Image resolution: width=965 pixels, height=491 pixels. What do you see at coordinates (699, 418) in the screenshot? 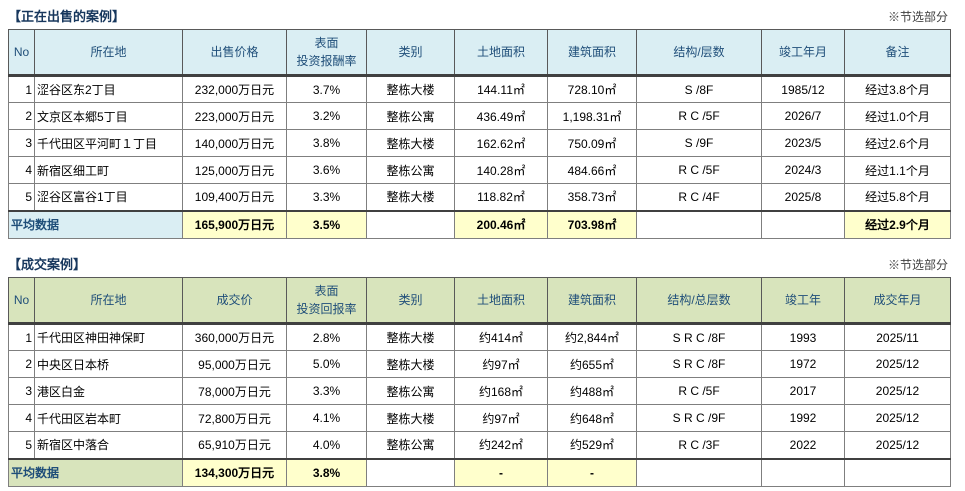
I see `cell-structure: S R C /9F` at bounding box center [699, 418].